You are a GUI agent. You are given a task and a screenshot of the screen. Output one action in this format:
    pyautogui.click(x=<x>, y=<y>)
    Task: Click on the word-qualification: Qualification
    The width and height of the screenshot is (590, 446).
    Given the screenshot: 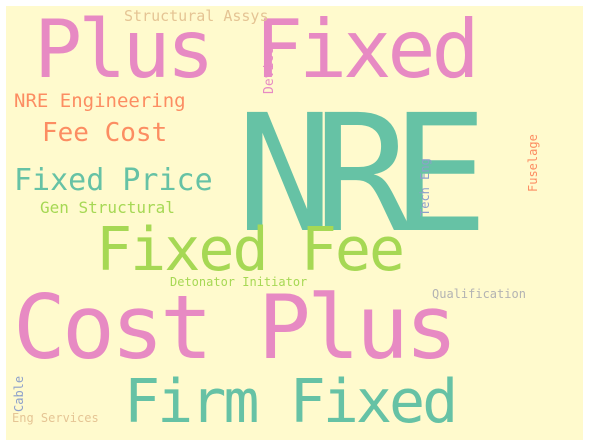 What is the action you would take?
    pyautogui.click(x=479, y=294)
    